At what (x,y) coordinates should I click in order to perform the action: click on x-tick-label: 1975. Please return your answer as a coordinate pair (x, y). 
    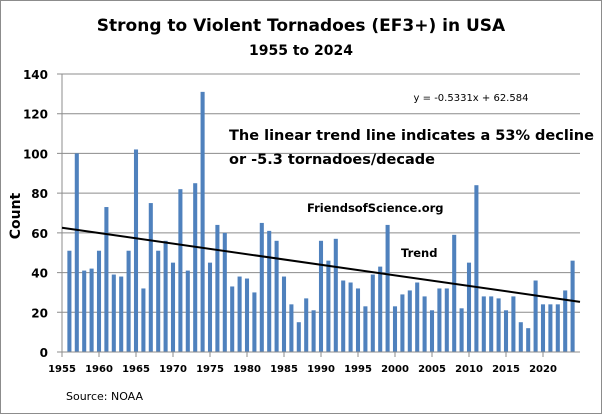
    Looking at the image, I should click on (210, 369).